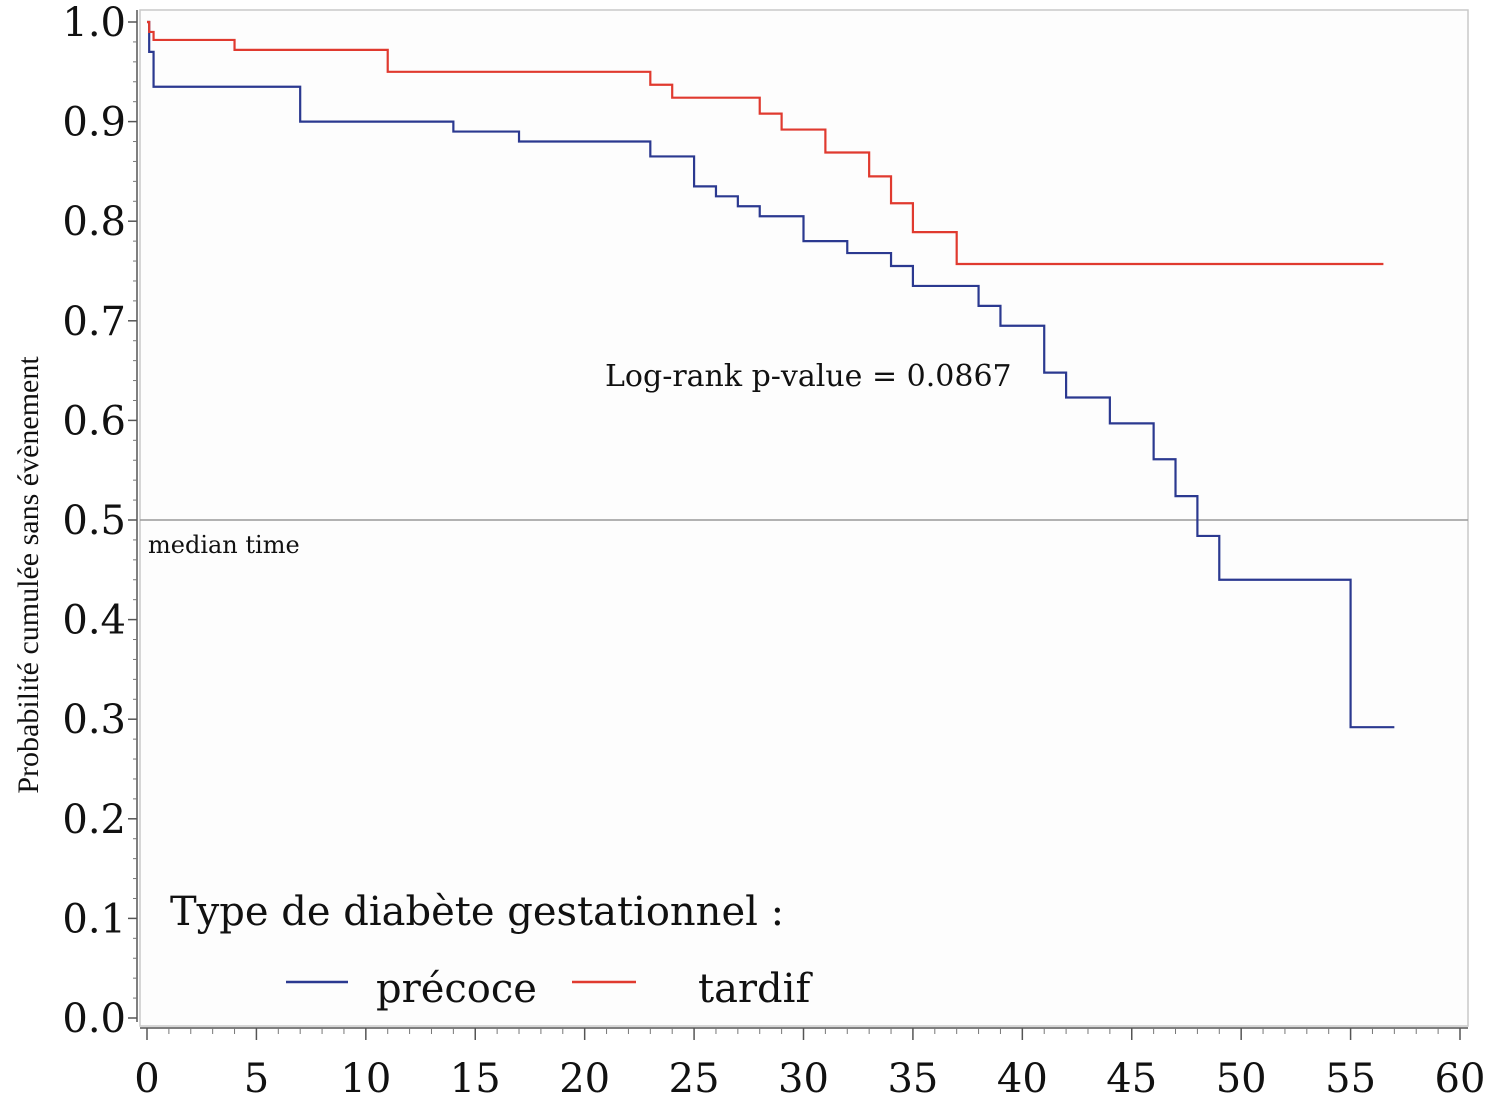 Image resolution: width=1505 pixels, height=1102 pixels. I want to click on y-tick-label: 0.3, so click(94, 720).